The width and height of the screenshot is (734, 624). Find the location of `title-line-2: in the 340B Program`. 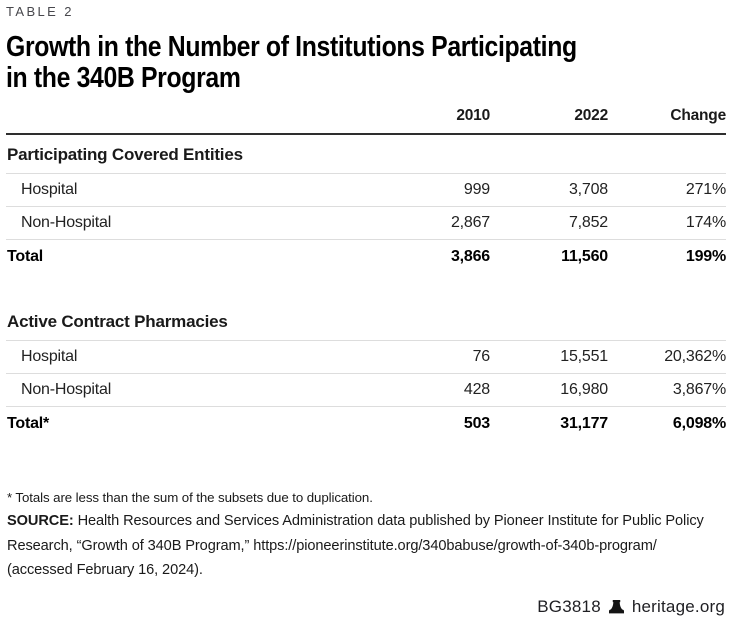

title-line-2: in the 340B Program is located at coordinates (123, 78).